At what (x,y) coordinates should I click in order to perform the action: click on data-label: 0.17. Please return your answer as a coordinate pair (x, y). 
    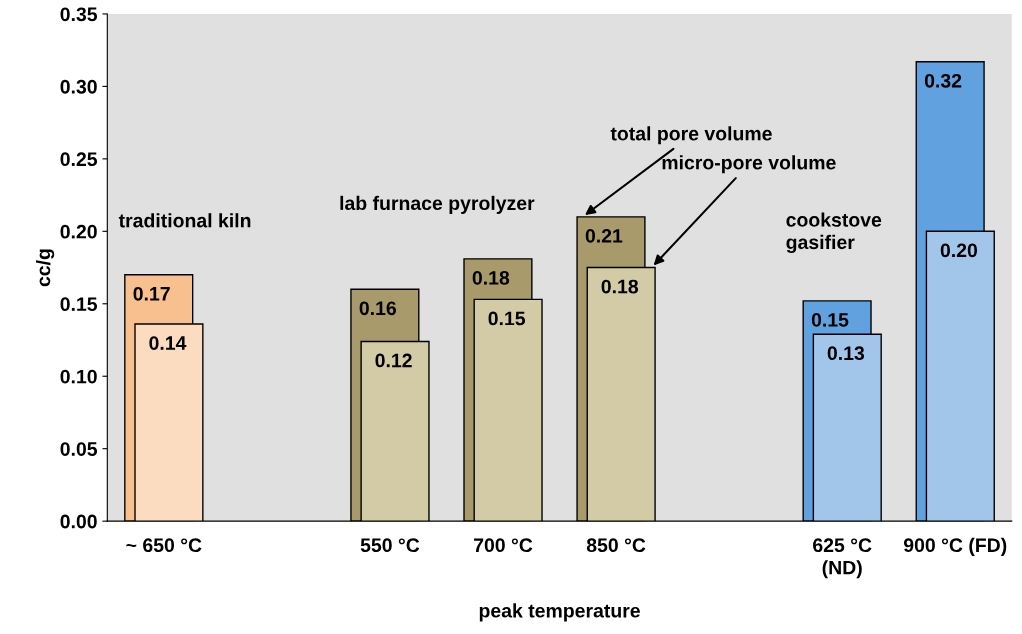
    Looking at the image, I should click on (151, 293).